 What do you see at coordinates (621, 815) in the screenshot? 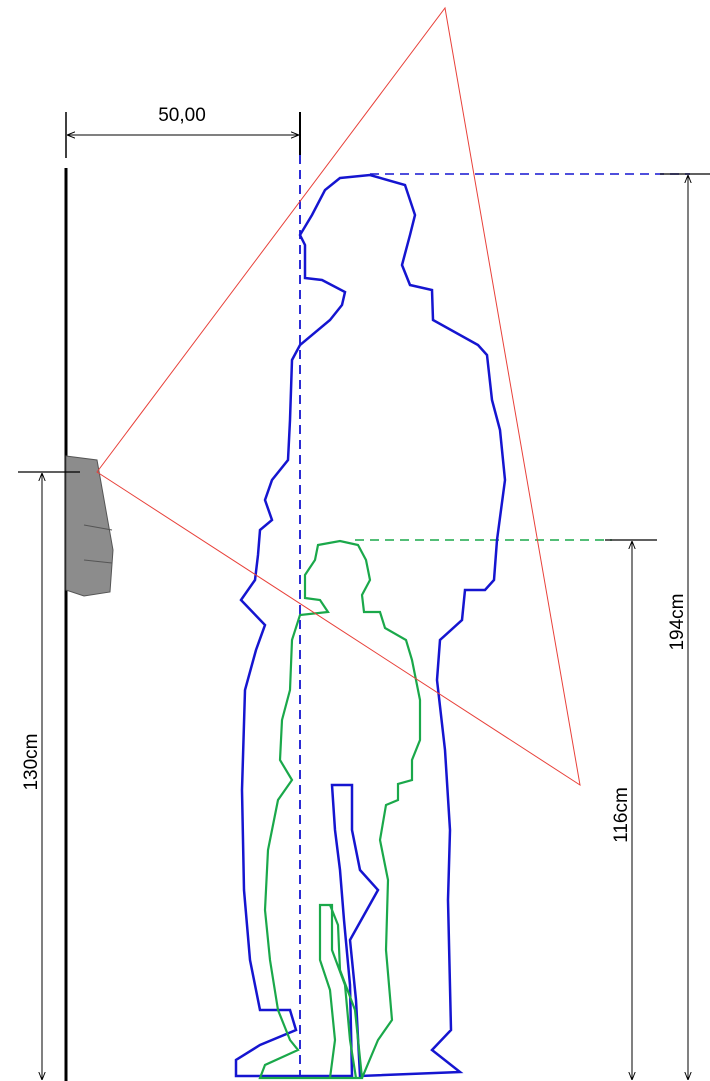
I see `dim-label: 116cm` at bounding box center [621, 815].